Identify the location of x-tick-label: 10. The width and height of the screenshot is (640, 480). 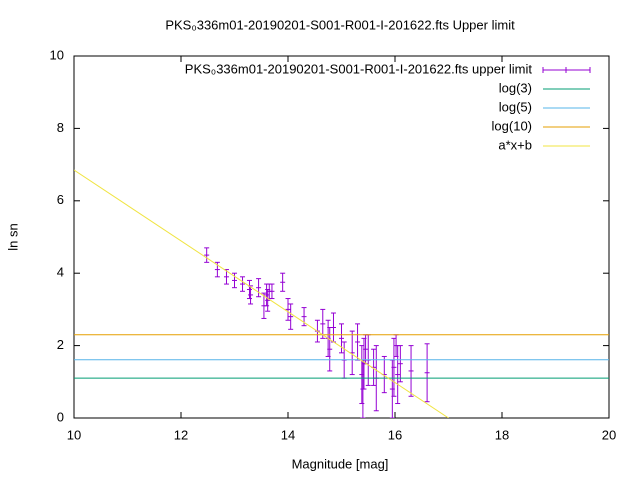
(74, 434).